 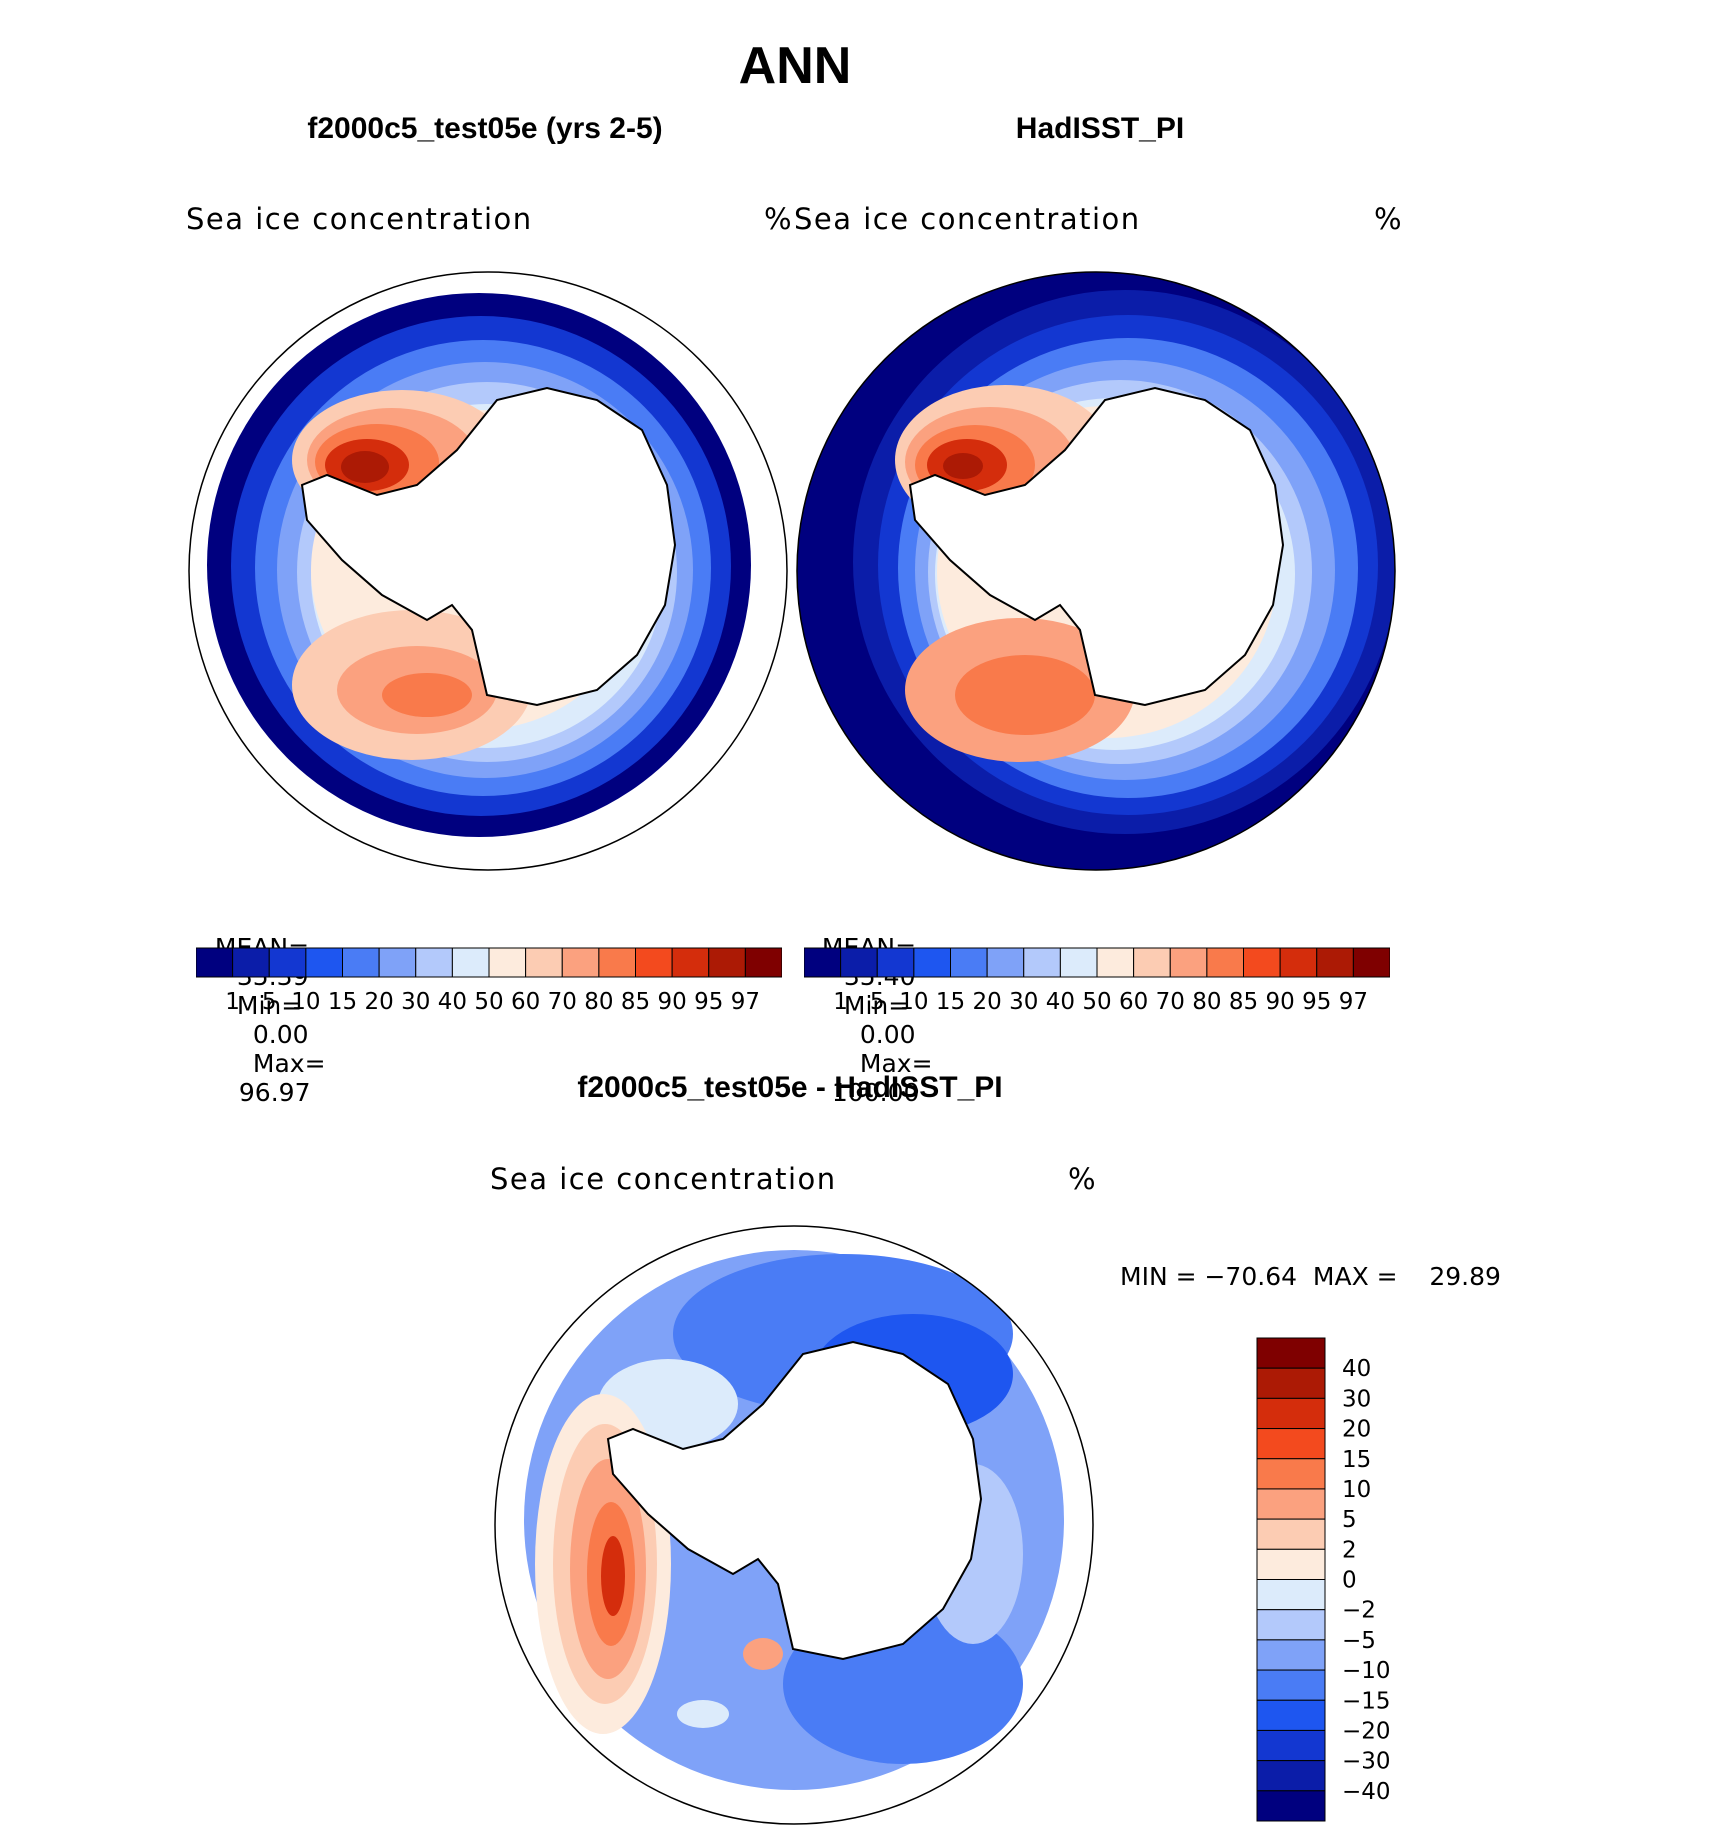 I want to click on variable-label-model: Sea ice concentration, so click(x=359, y=219).